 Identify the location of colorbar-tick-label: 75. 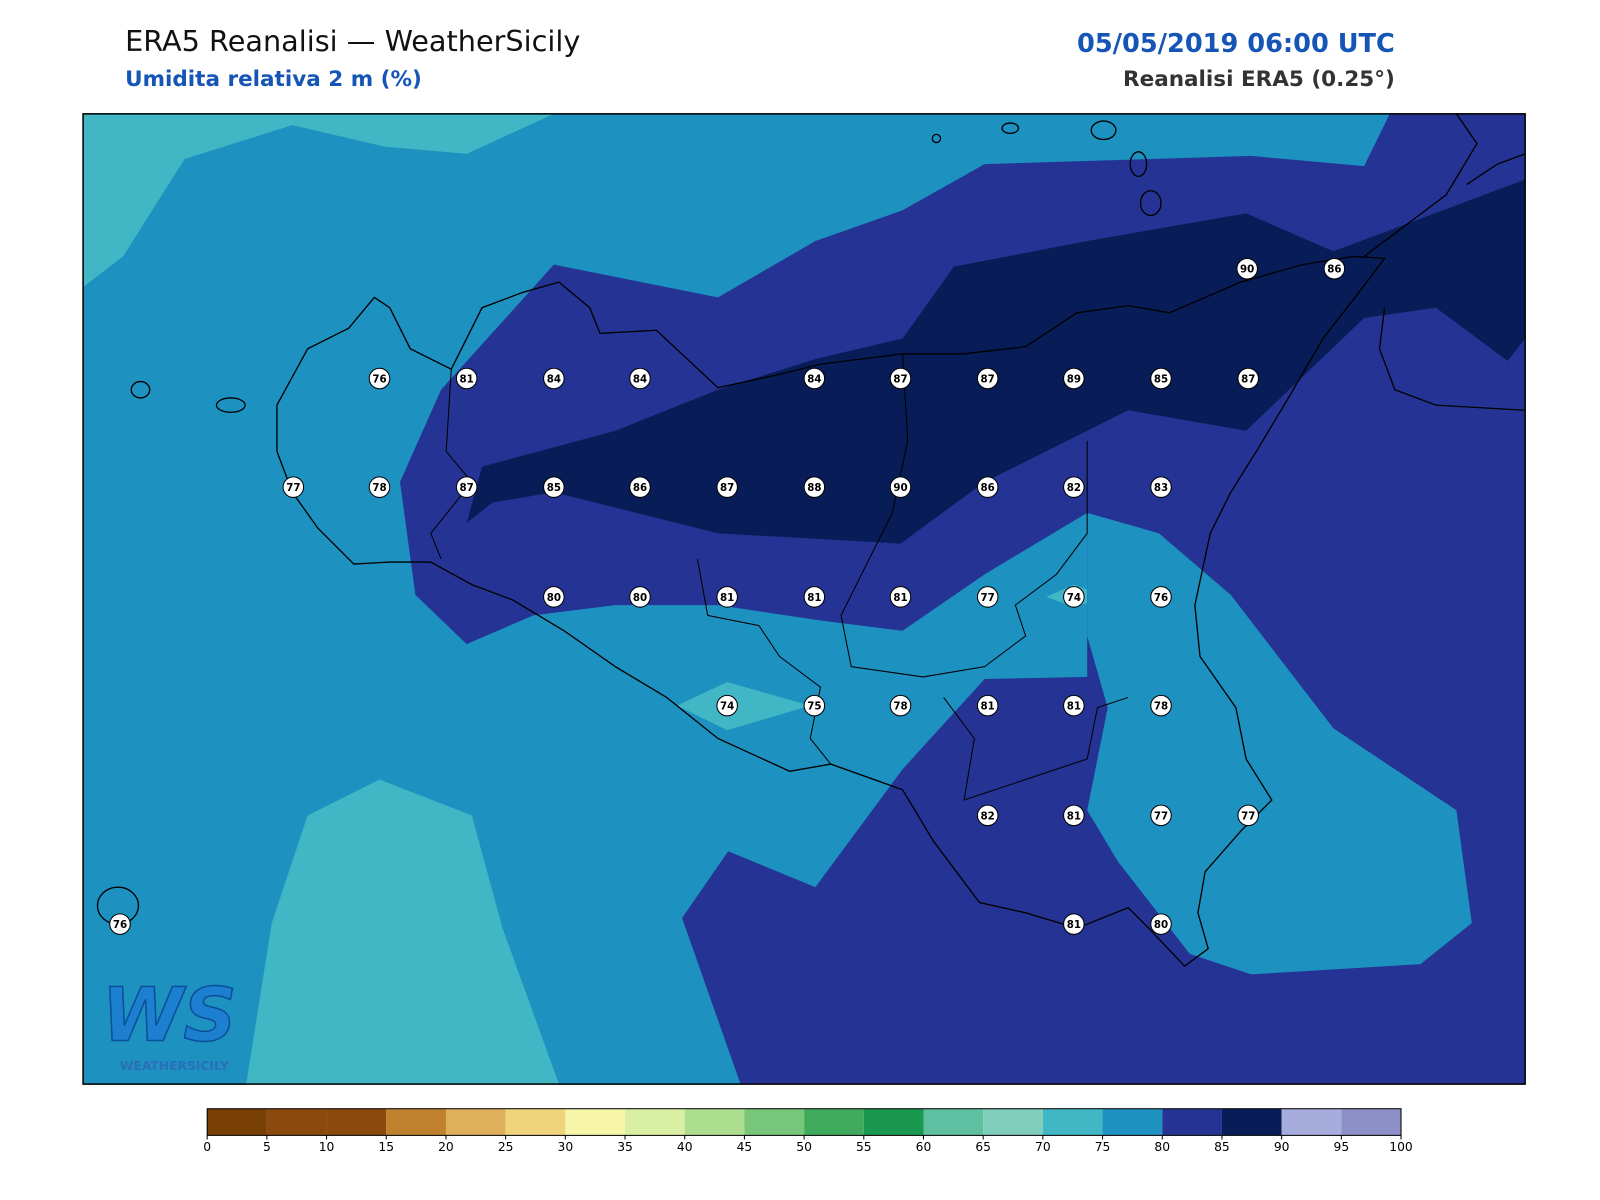
(1103, 1147).